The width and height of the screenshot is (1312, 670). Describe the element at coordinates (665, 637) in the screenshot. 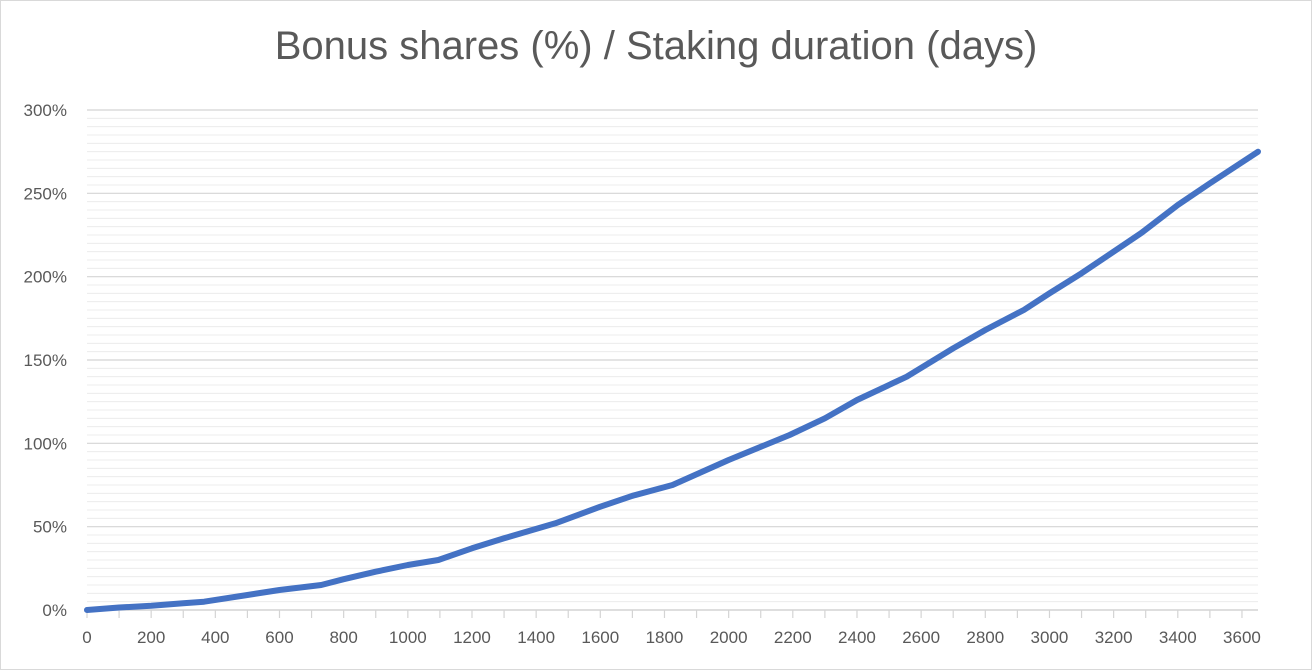

I see `x-tick-label: 1800` at that location.